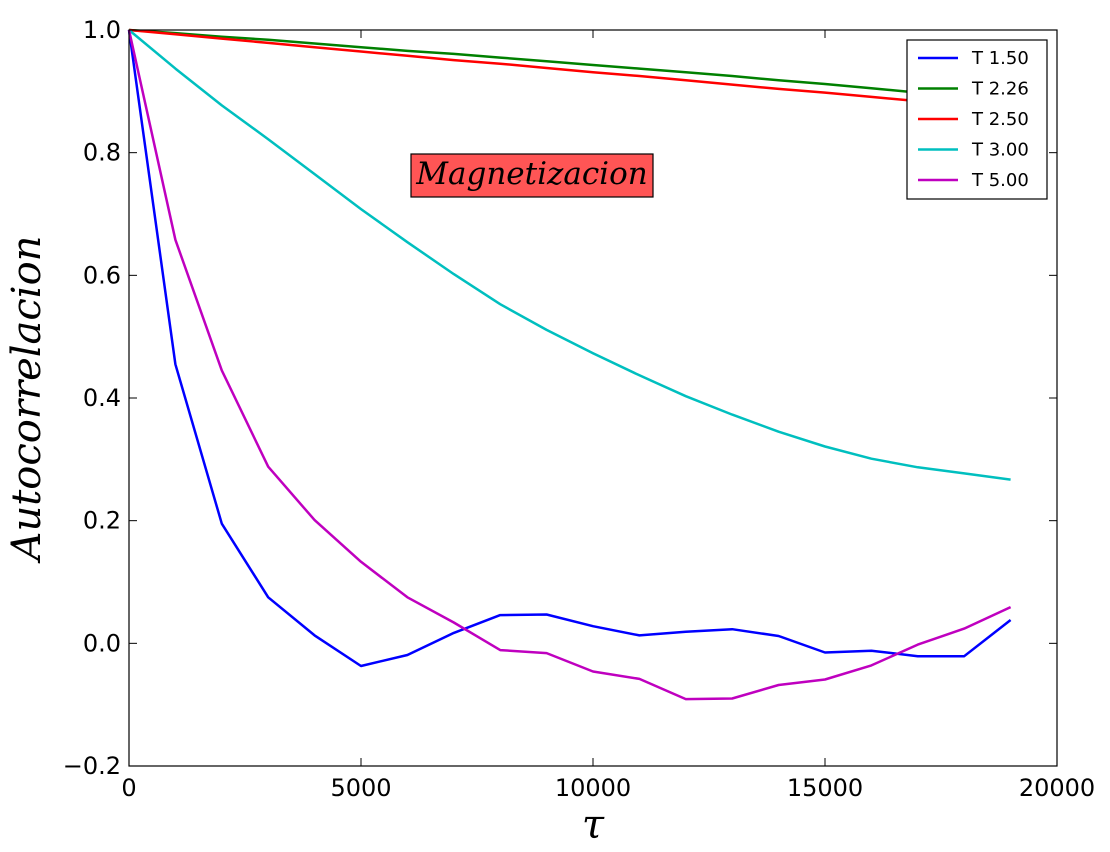 The width and height of the screenshot is (1110, 852). I want to click on y-tick-label: 0.4, so click(102, 398).